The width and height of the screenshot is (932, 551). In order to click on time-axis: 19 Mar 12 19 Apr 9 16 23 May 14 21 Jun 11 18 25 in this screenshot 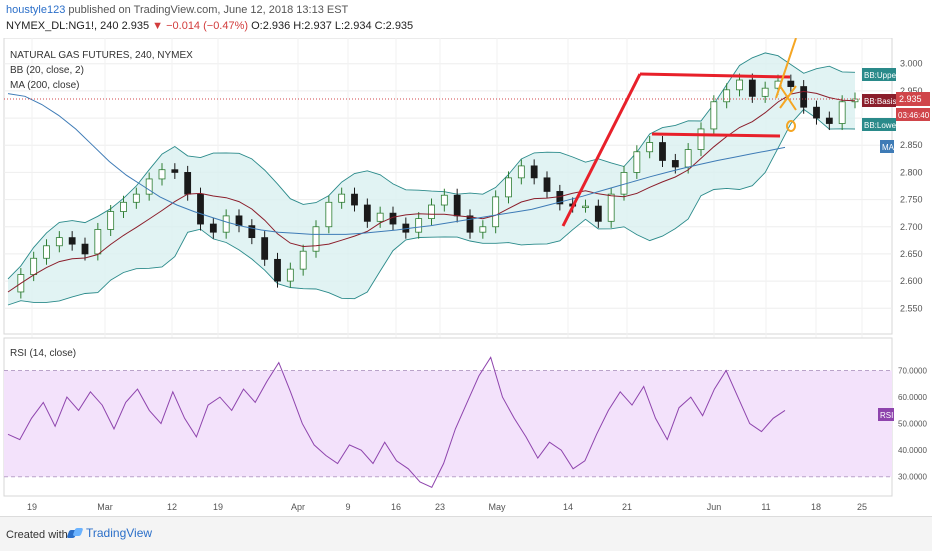, I will do `click(447, 507)`.